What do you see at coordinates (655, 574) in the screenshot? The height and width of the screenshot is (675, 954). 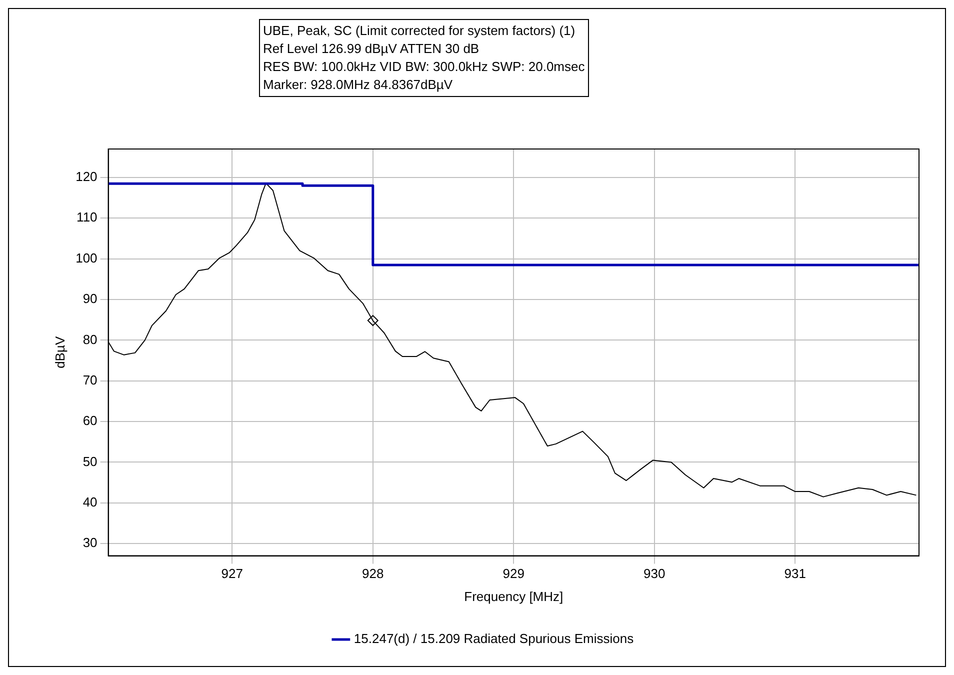 I see `x-tick-label: 930` at bounding box center [655, 574].